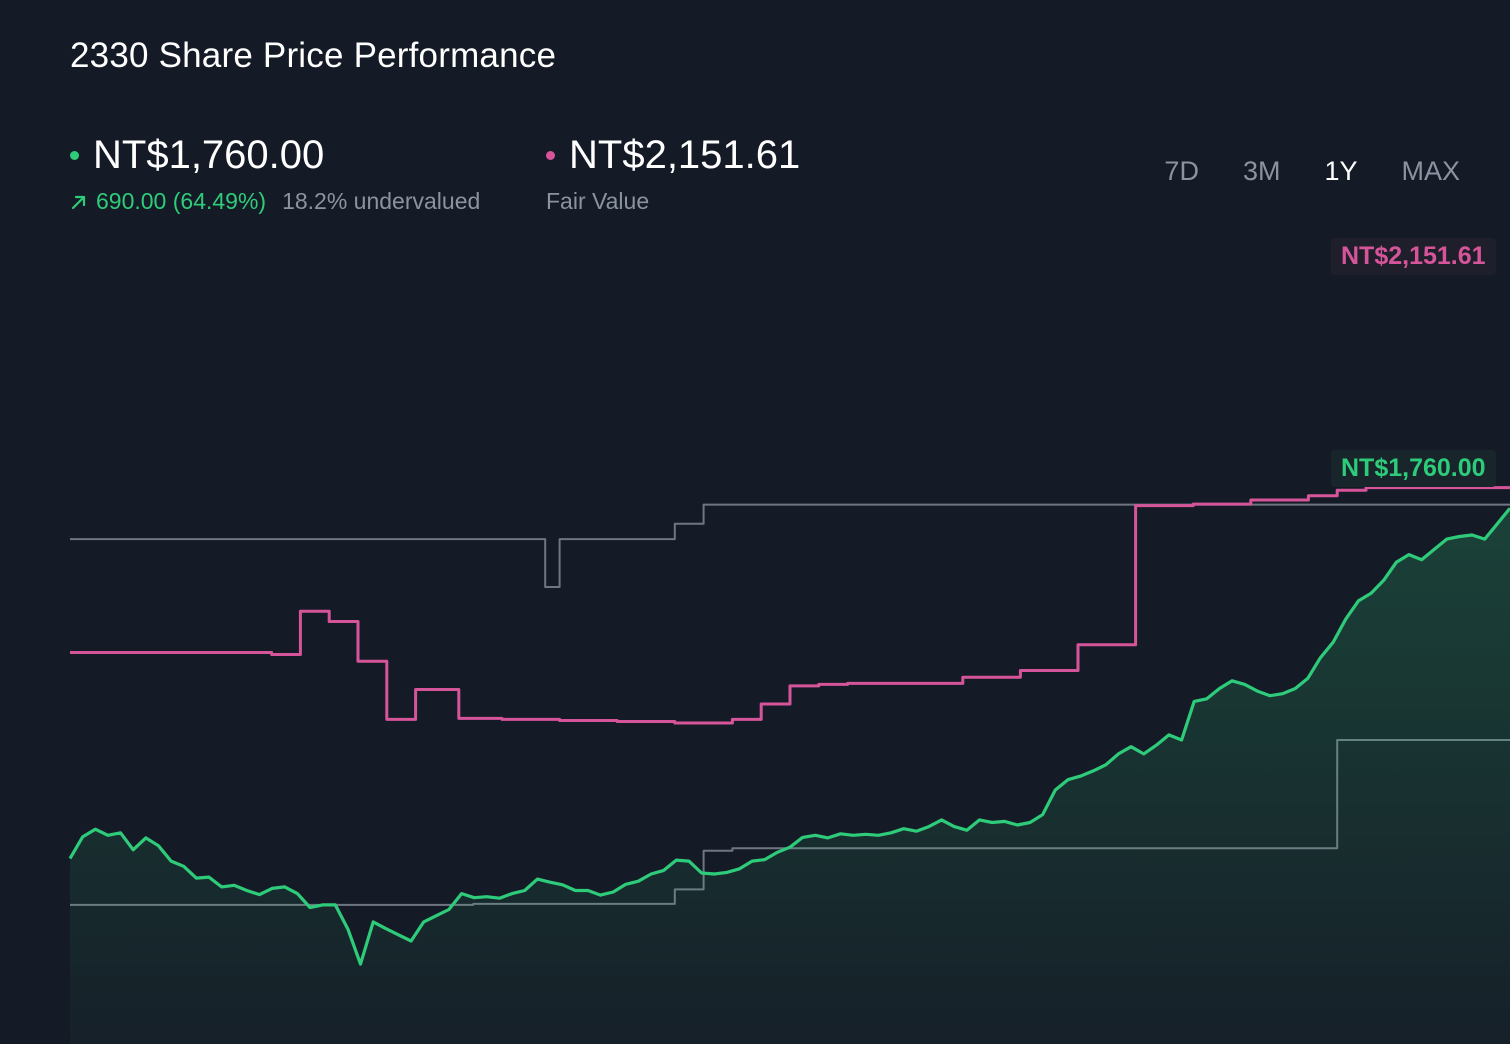  What do you see at coordinates (78, 202) in the screenshot?
I see `arrow-up-right-icon` at bounding box center [78, 202].